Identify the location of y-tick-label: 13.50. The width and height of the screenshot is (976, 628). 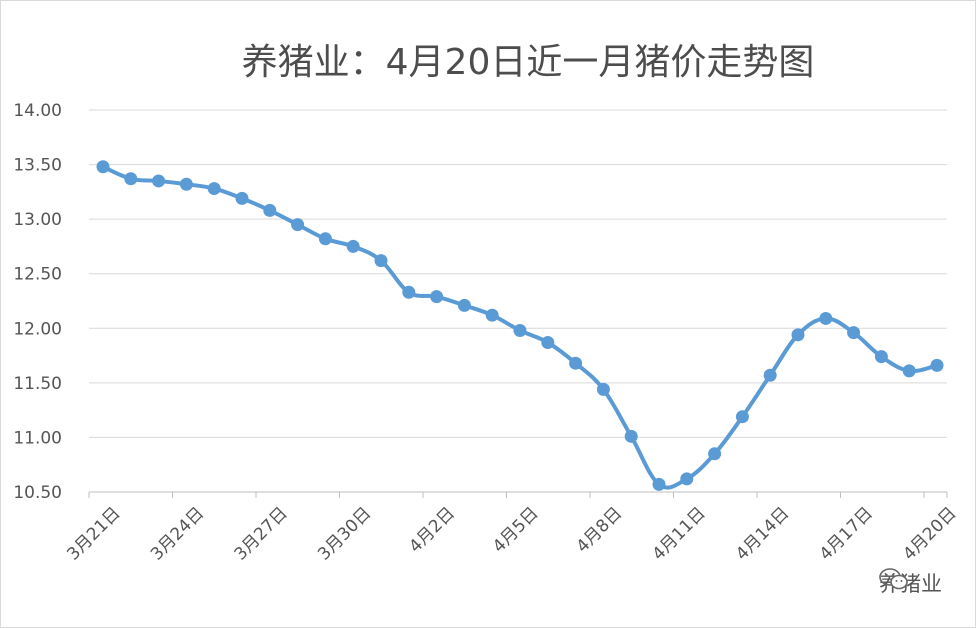
(37, 166).